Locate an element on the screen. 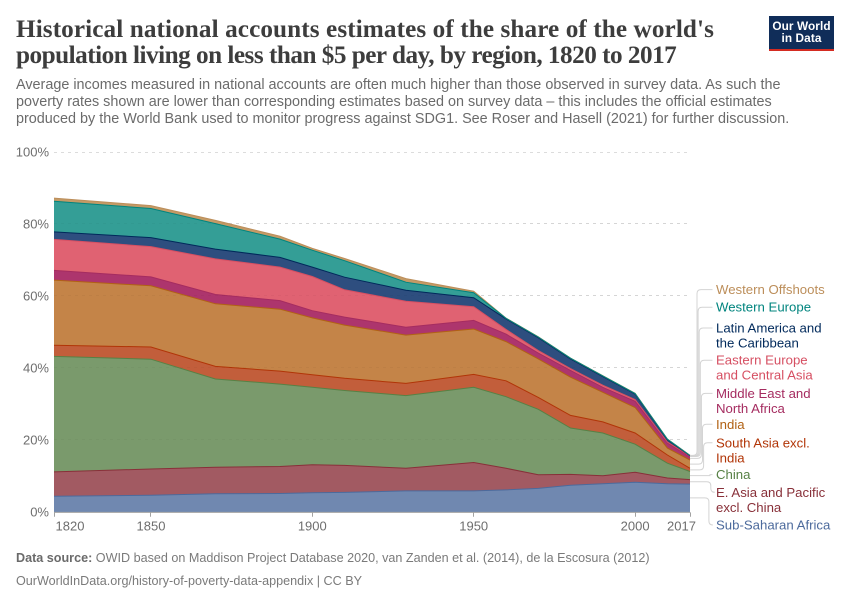 This screenshot has width=850, height=600. svg-text: Middle East and is located at coordinates (763, 393).